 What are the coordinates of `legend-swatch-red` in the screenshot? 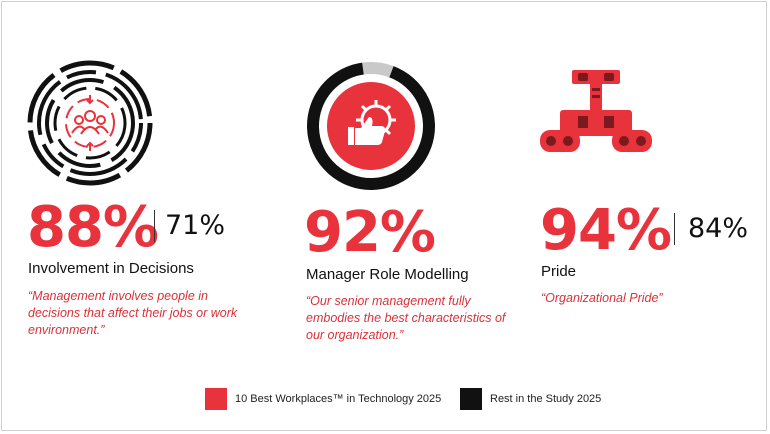 It's located at (216, 399).